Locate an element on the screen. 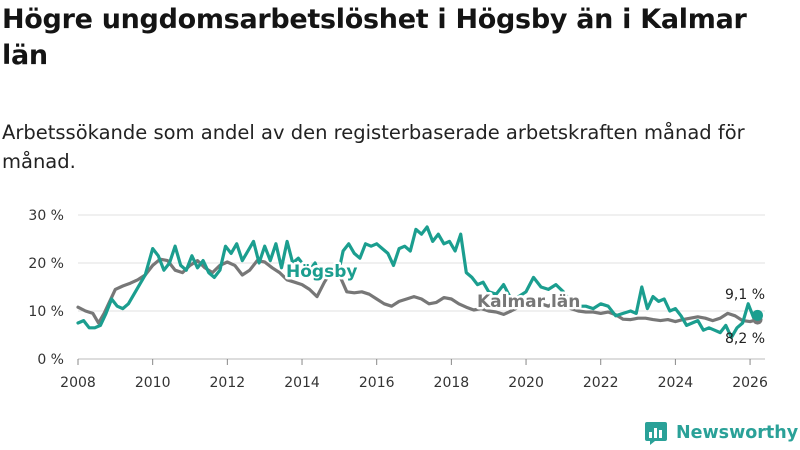 Image resolution: width=800 pixels, height=450 pixels. x-tick-label: 2024 is located at coordinates (676, 383).